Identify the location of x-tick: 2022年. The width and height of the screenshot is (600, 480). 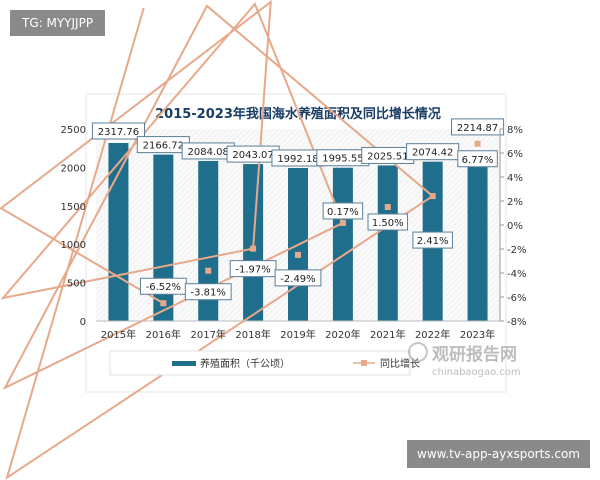
(432, 334).